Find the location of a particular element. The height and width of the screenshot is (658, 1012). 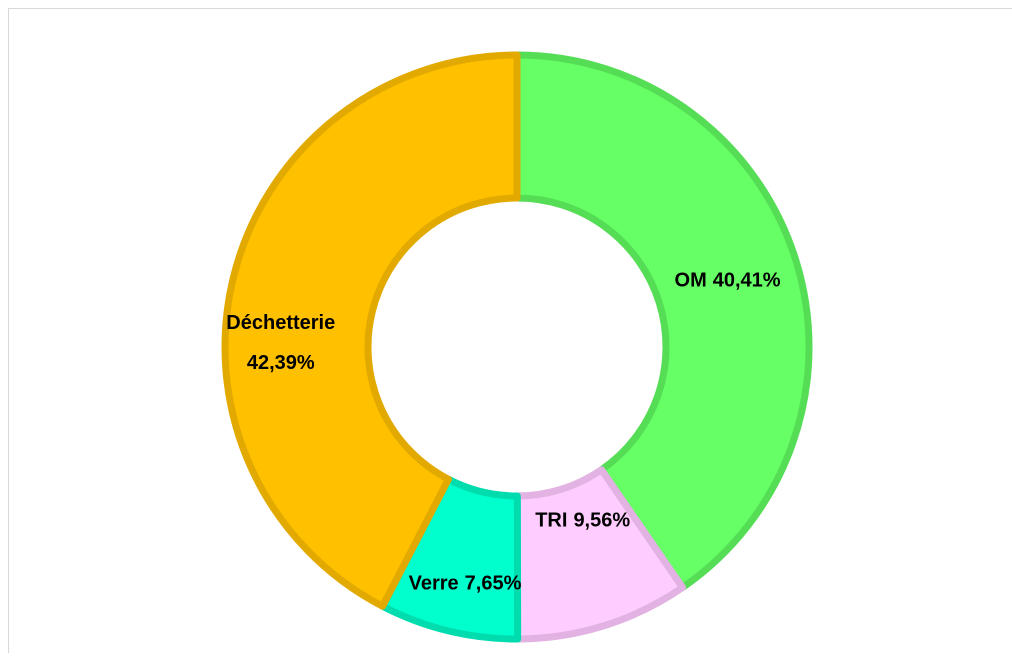

label-category: TRI is located at coordinates (551, 521).